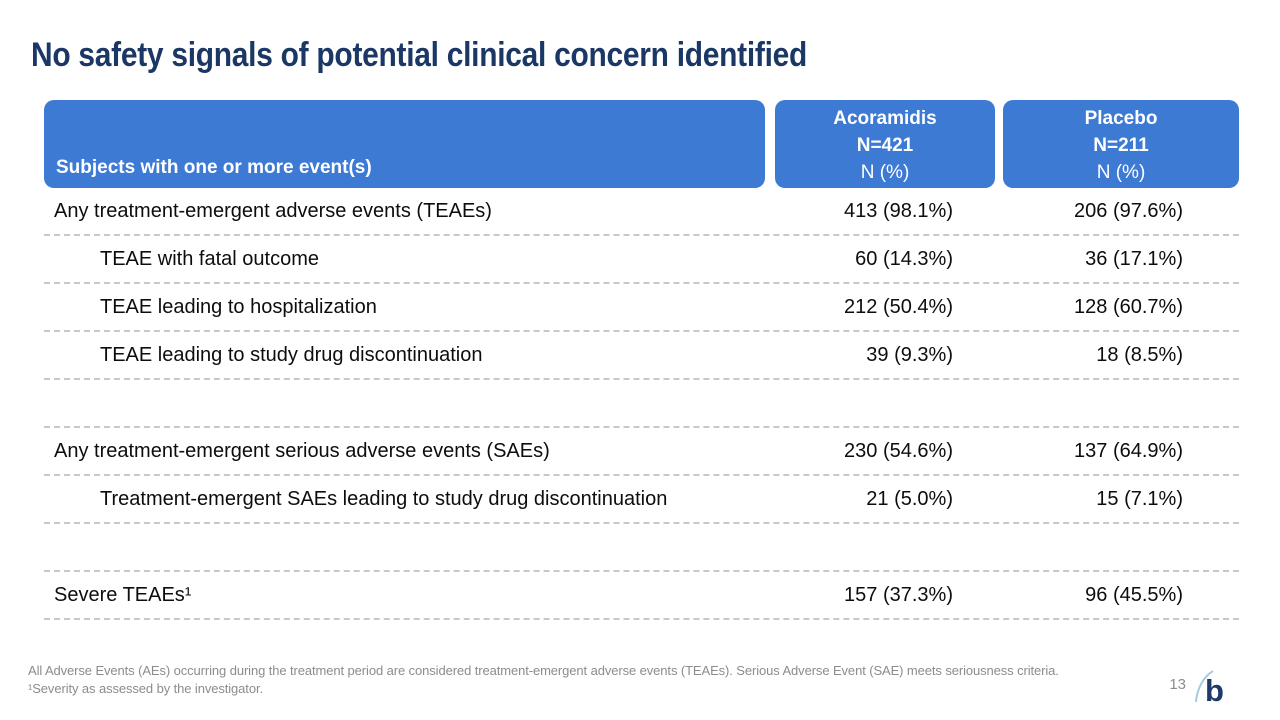 The width and height of the screenshot is (1280, 720). What do you see at coordinates (898, 306) in the screenshot?
I see `acoramidis-value: 212 (50.4%)` at bounding box center [898, 306].